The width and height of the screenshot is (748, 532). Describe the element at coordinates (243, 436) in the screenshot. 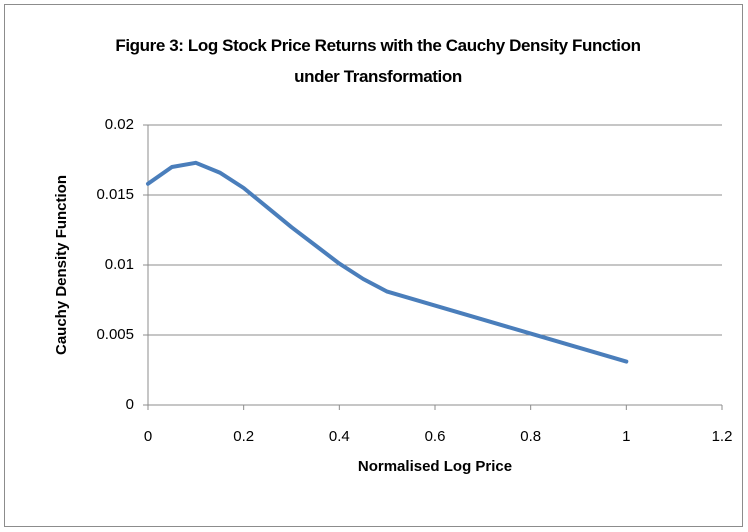

I see `x-tick-label: 0.2` at that location.